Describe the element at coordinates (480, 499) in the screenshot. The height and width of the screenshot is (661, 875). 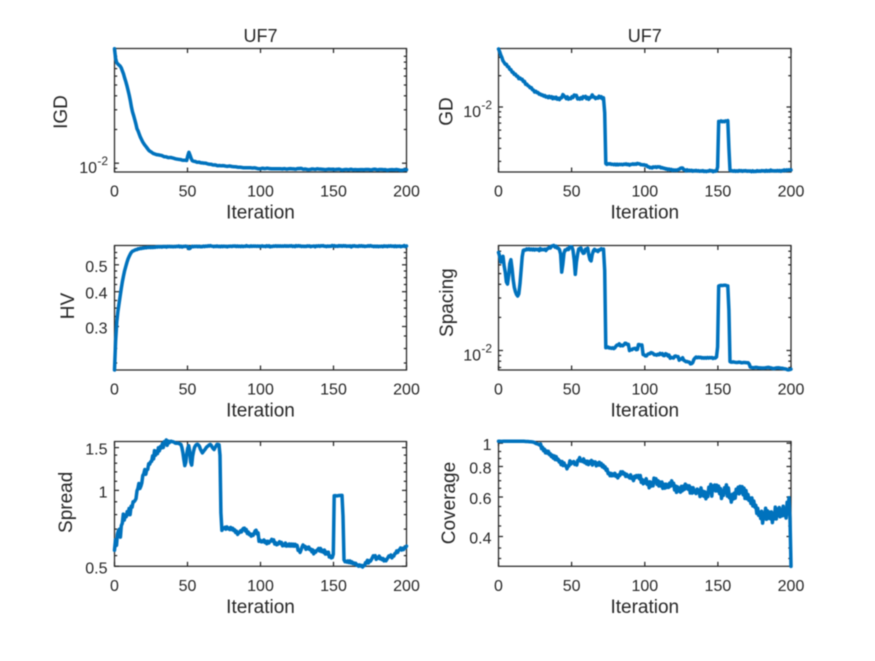
I see `svg-text: 0.6` at that location.